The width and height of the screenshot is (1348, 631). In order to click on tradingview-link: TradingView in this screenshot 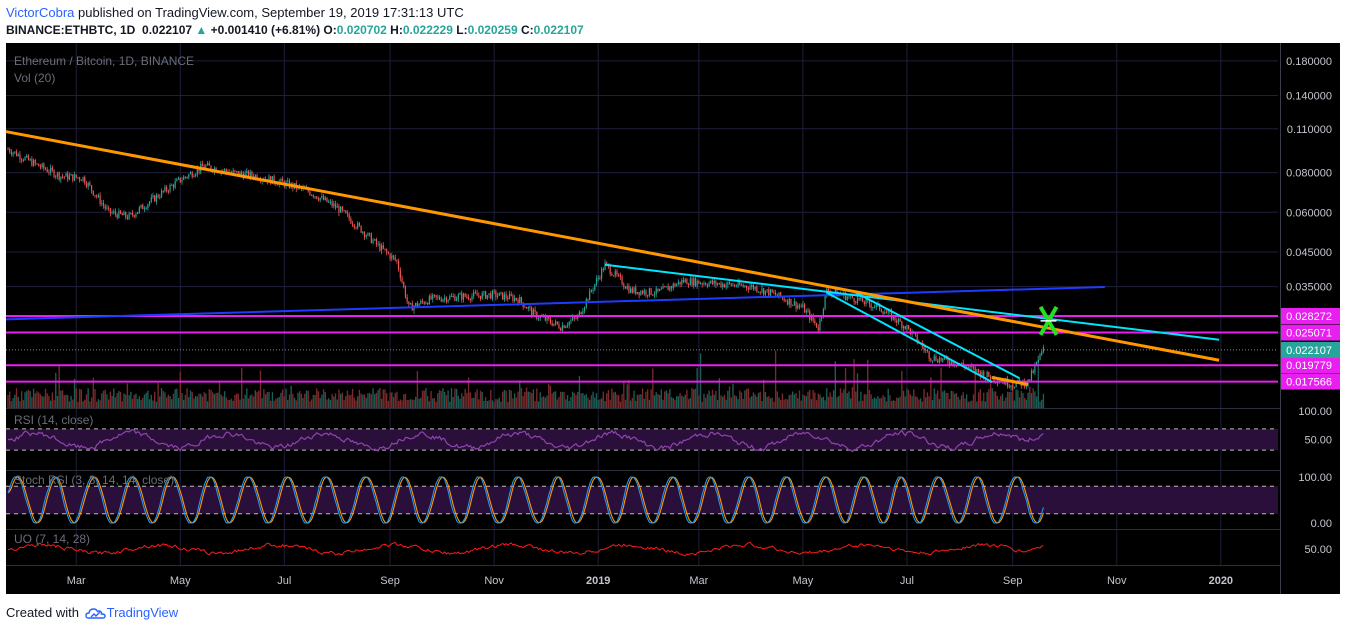, I will do `click(142, 612)`.